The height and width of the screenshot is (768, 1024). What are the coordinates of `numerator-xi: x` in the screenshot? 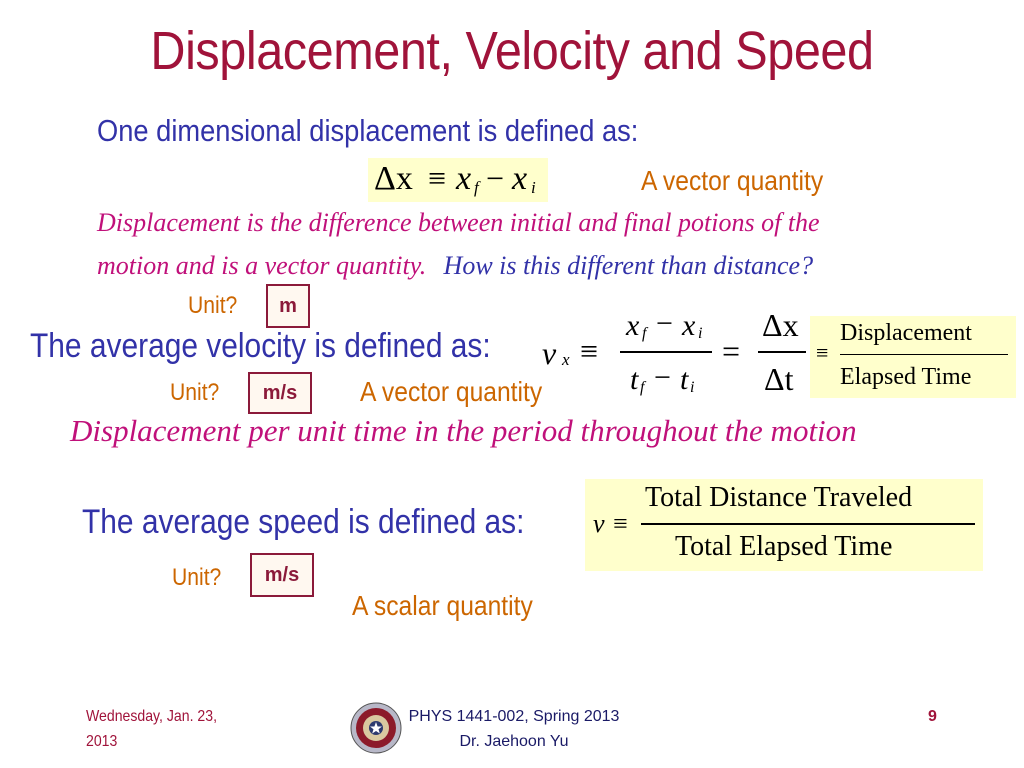 It's located at (689, 325).